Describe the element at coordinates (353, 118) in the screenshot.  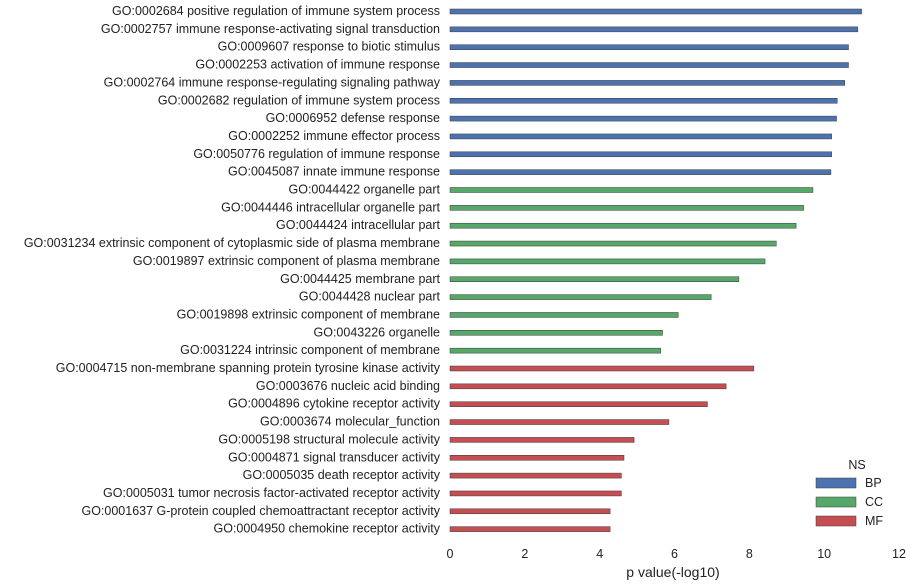
I see `category-label: GO:0006952 defense response` at that location.